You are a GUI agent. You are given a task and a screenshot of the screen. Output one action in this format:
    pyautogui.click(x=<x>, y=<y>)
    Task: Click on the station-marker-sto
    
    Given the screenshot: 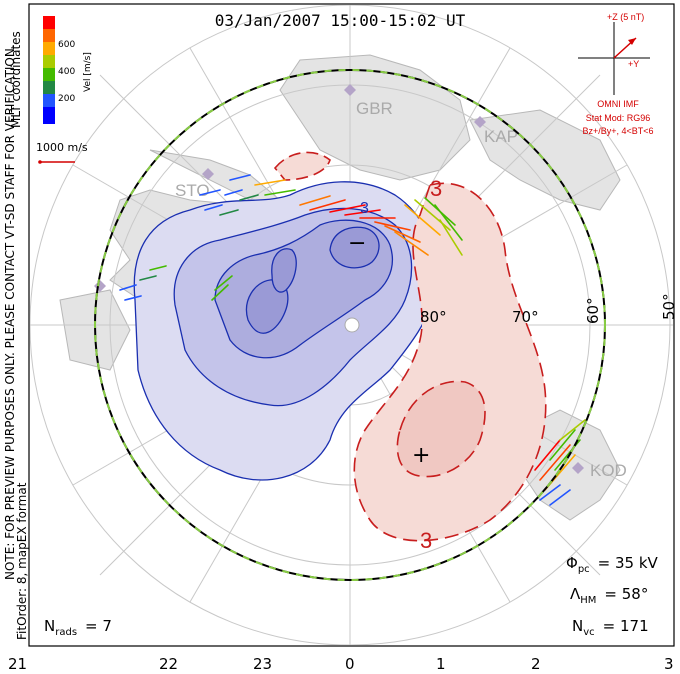 What is the action you would take?
    pyautogui.click(x=208, y=174)
    